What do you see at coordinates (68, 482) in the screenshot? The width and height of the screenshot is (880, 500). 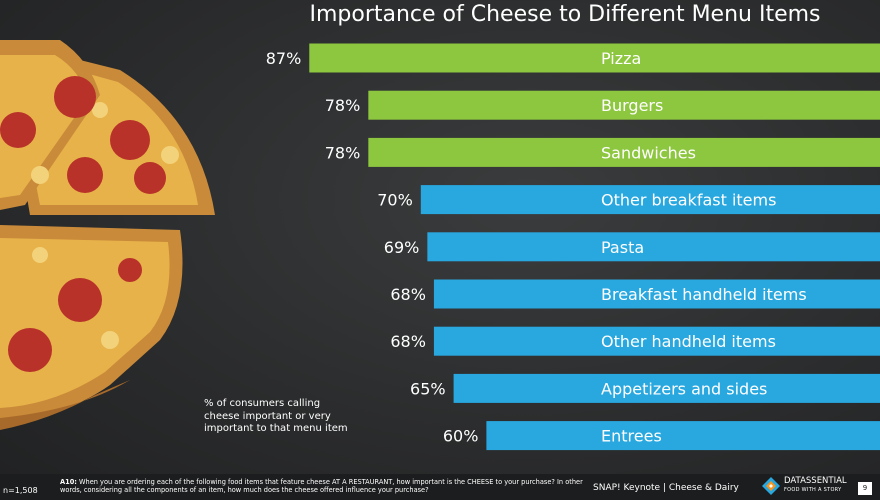 I see `question-label: A10:` at bounding box center [68, 482].